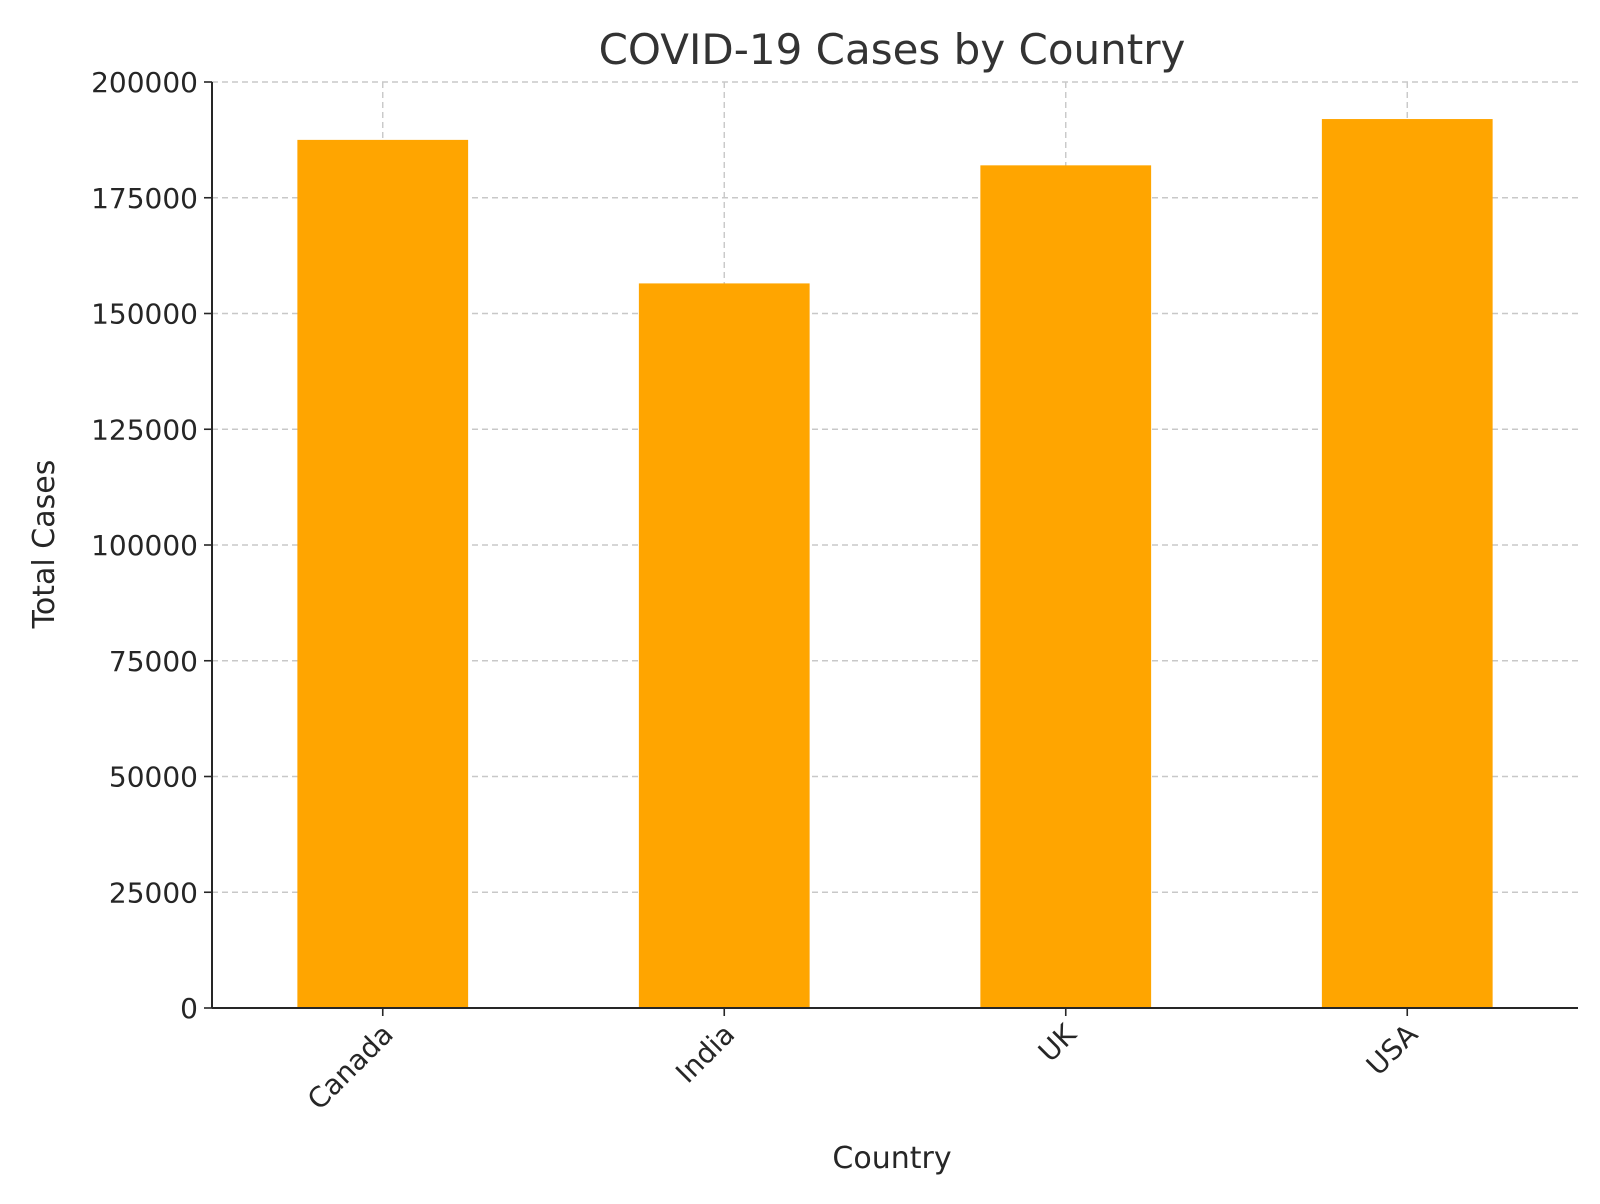 The width and height of the screenshot is (1600, 1204). Describe the element at coordinates (153, 892) in the screenshot. I see `y-tick-label: 25000` at that location.